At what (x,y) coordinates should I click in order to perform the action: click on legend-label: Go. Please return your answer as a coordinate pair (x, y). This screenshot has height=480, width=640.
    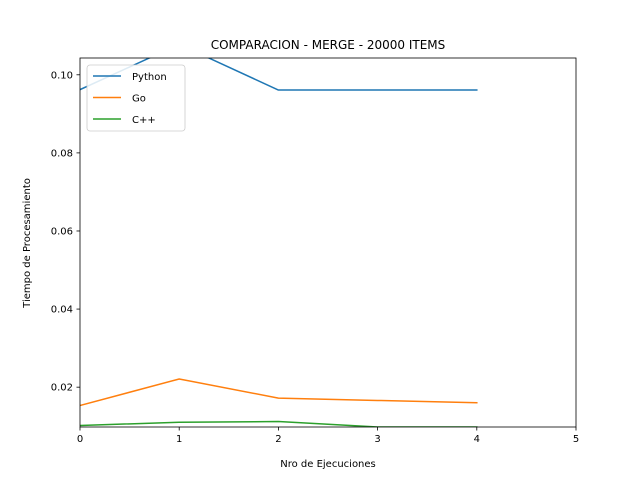
    Looking at the image, I should click on (139, 99).